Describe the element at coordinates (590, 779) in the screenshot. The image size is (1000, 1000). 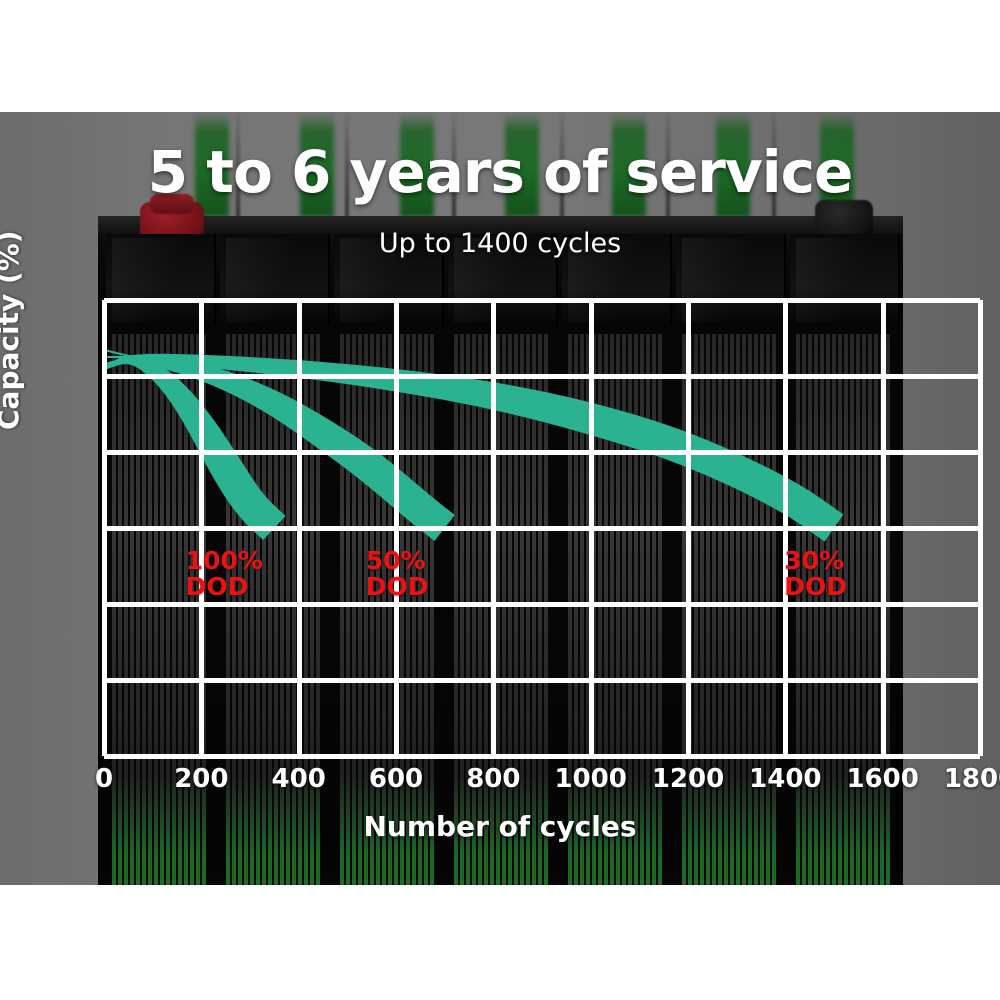
I see `x-axis-tick-label: 1000` at that location.